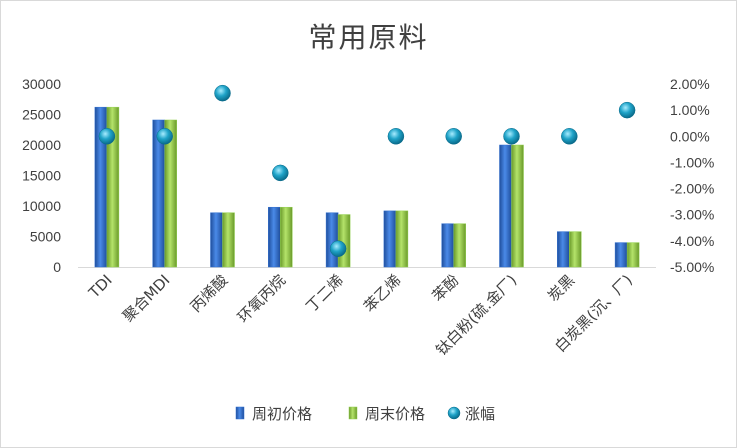  Describe the element at coordinates (57, 267) in the screenshot. I see `y-left-tick-label: 0` at that location.